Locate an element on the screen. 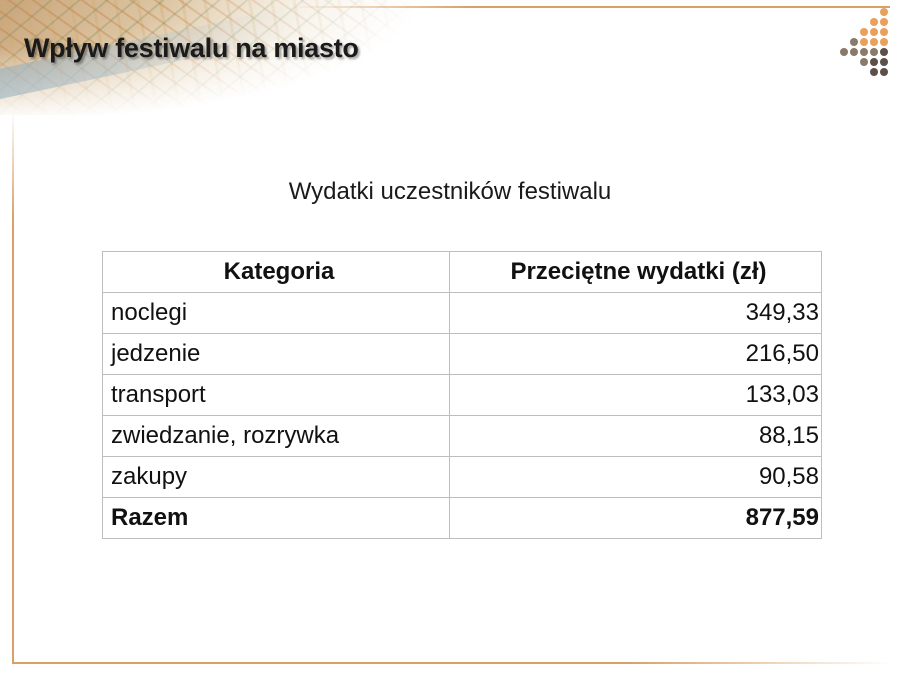 Image resolution: width=900 pixels, height=675 pixels. table-row: noclegi 349,33 is located at coordinates (462, 313).